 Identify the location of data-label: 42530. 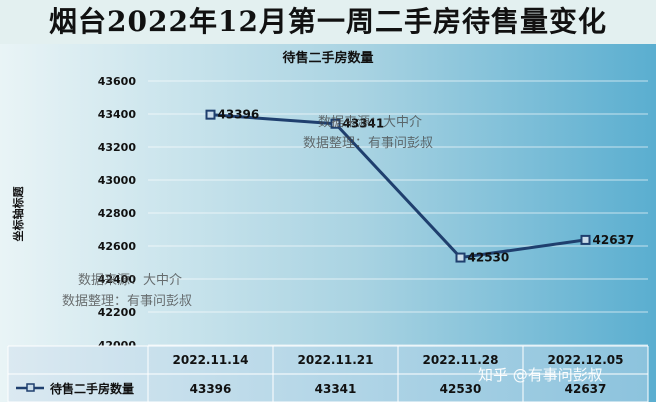
(489, 258).